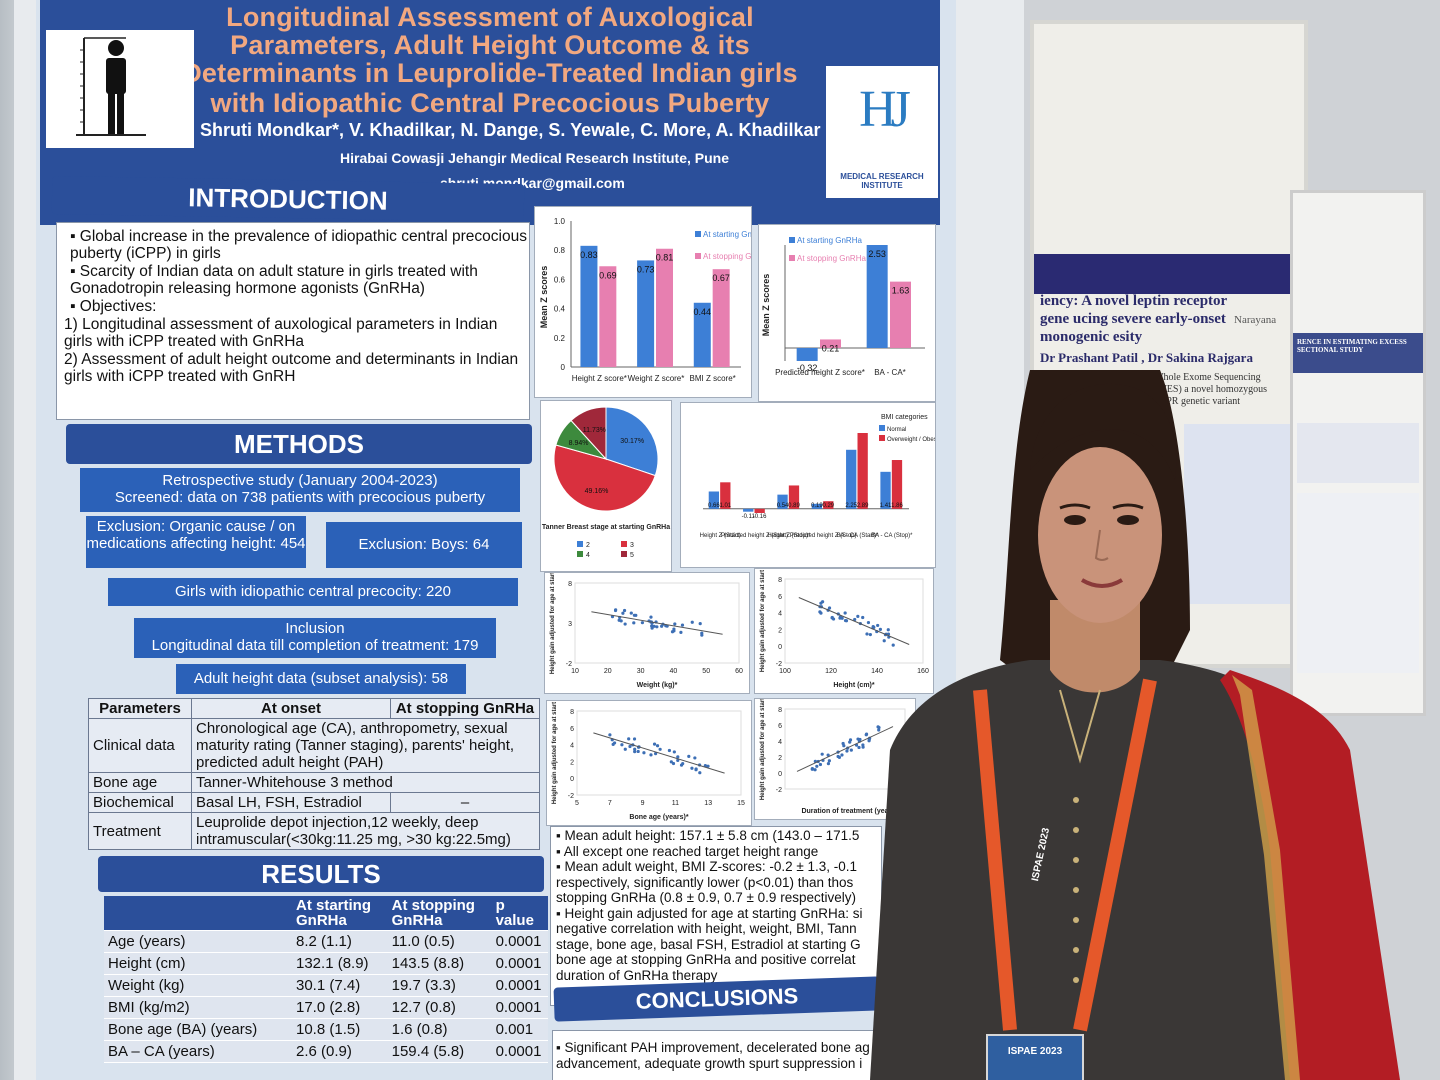 The height and width of the screenshot is (1080, 1440). I want to click on results-header-p: p value, so click(519, 913).